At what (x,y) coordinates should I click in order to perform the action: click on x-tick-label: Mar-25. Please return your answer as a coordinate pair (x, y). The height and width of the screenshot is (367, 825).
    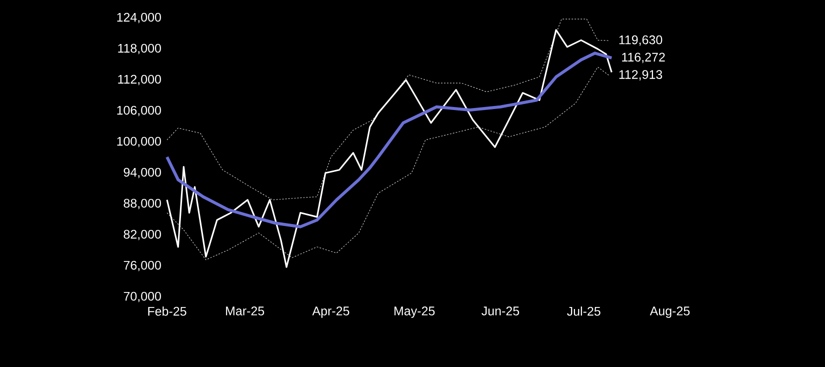
    Looking at the image, I should click on (245, 311).